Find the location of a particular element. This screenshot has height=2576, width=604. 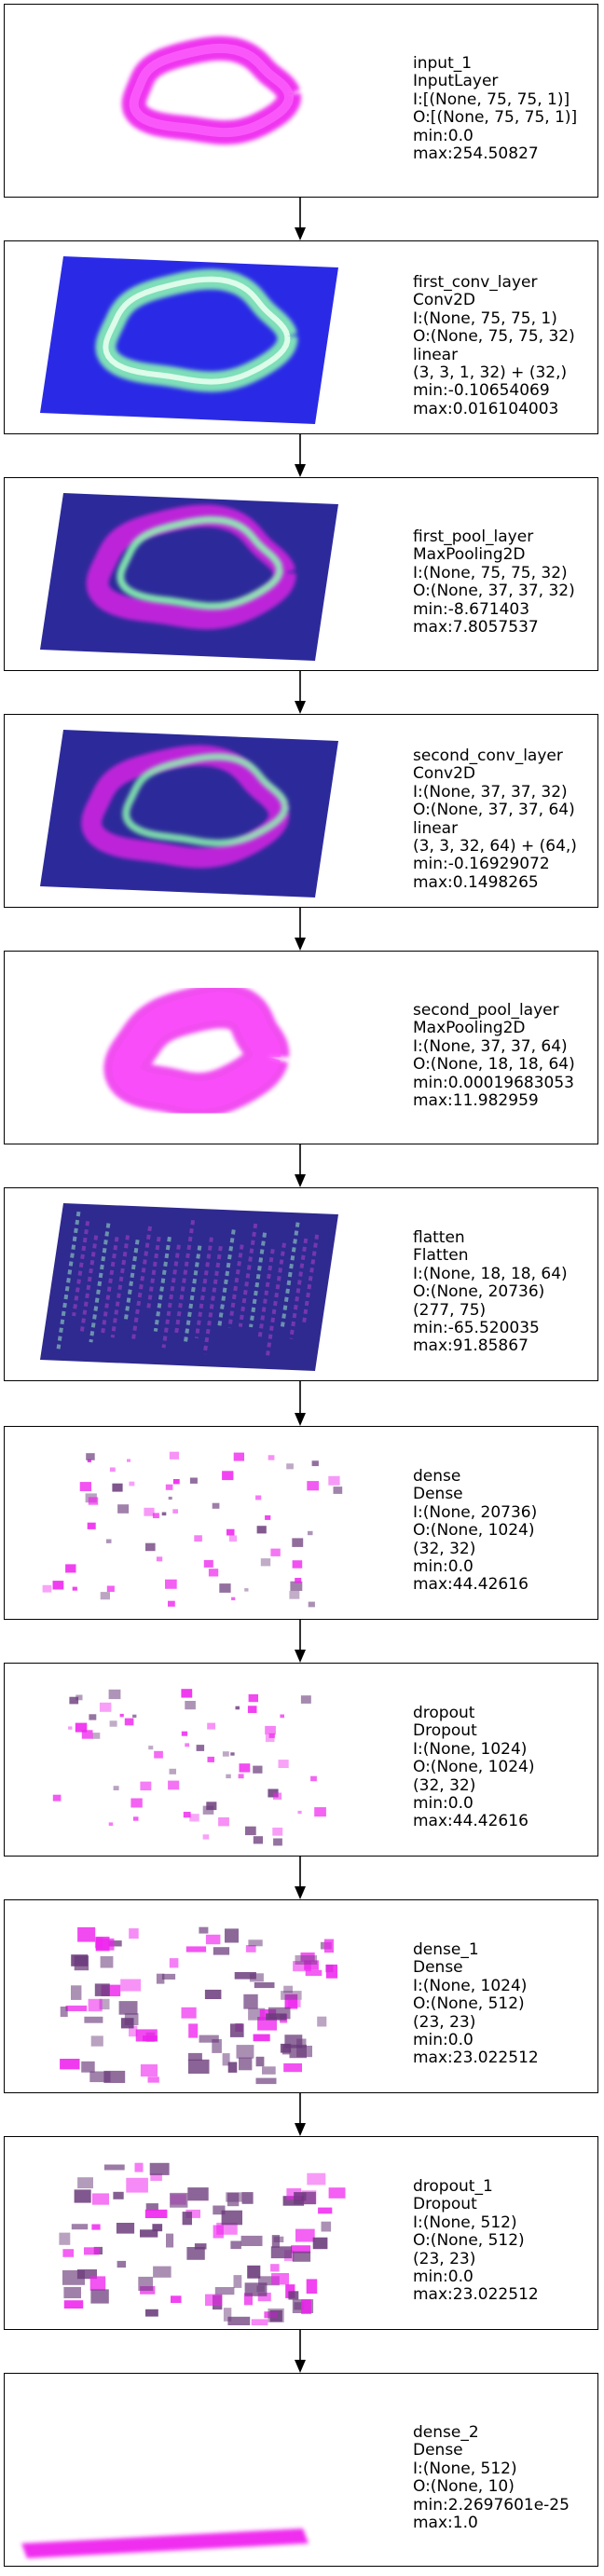

layer-name: dense is located at coordinates (437, 1476).